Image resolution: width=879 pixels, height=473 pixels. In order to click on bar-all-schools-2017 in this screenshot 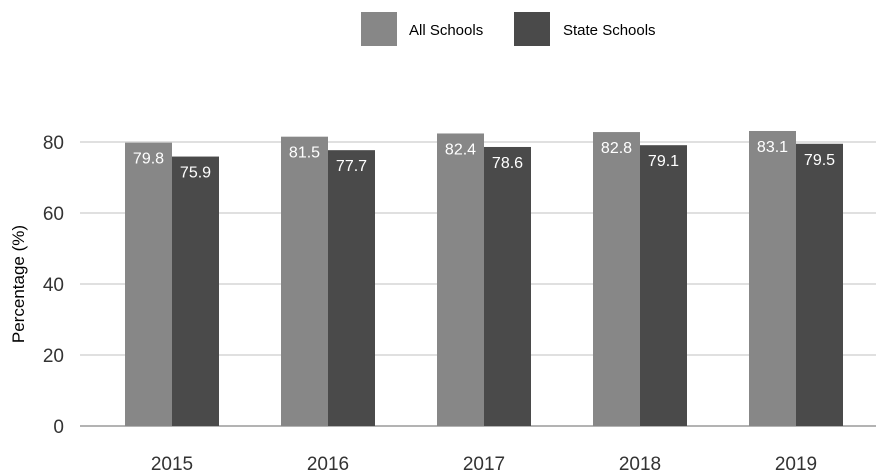, I will do `click(460, 280)`.